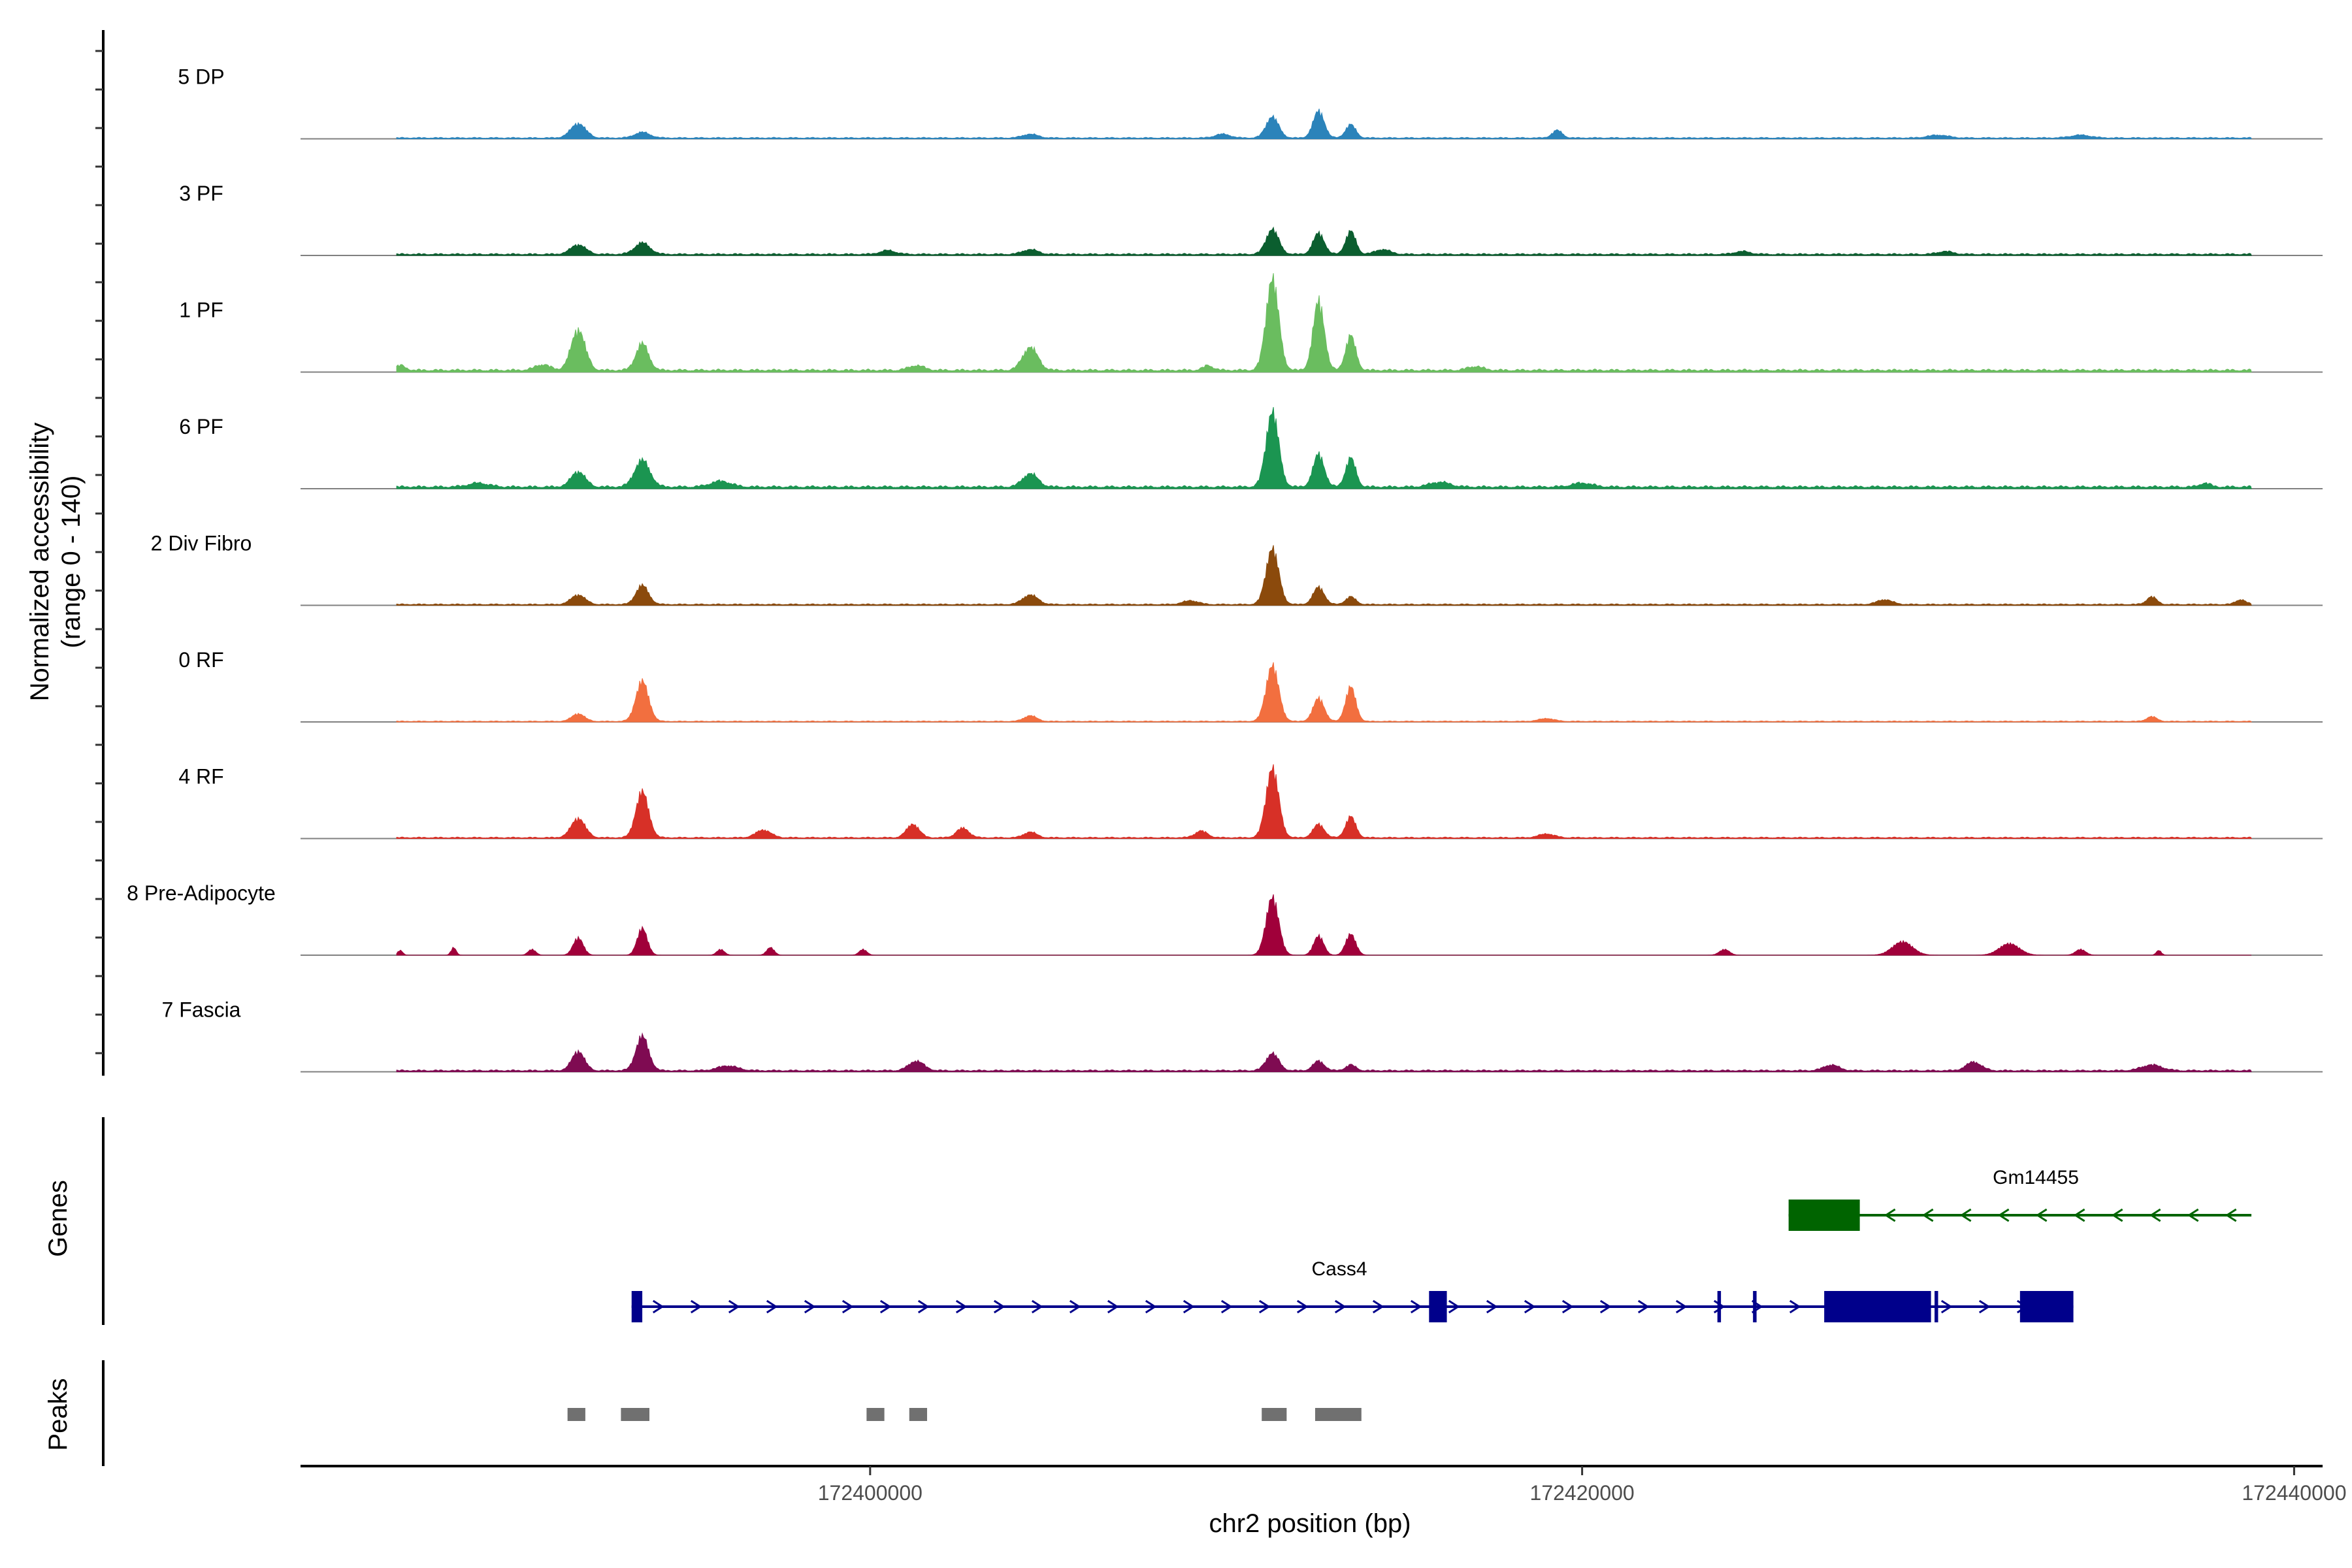  What do you see at coordinates (1582, 1493) in the screenshot?
I see `x-tick-label: 172420000` at bounding box center [1582, 1493].